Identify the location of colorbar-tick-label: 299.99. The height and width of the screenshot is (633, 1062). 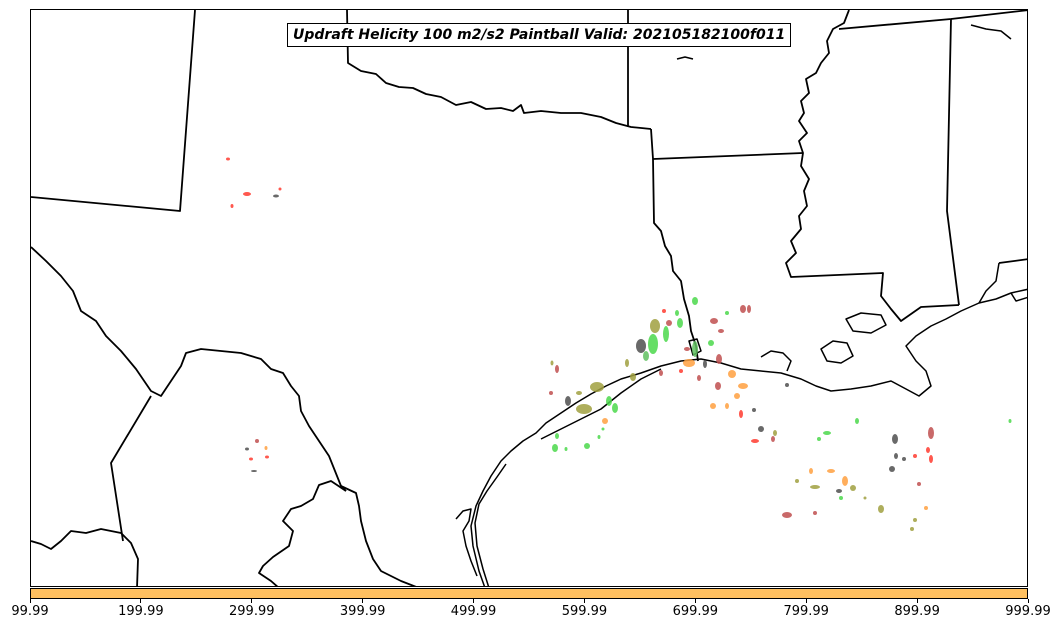
(252, 611).